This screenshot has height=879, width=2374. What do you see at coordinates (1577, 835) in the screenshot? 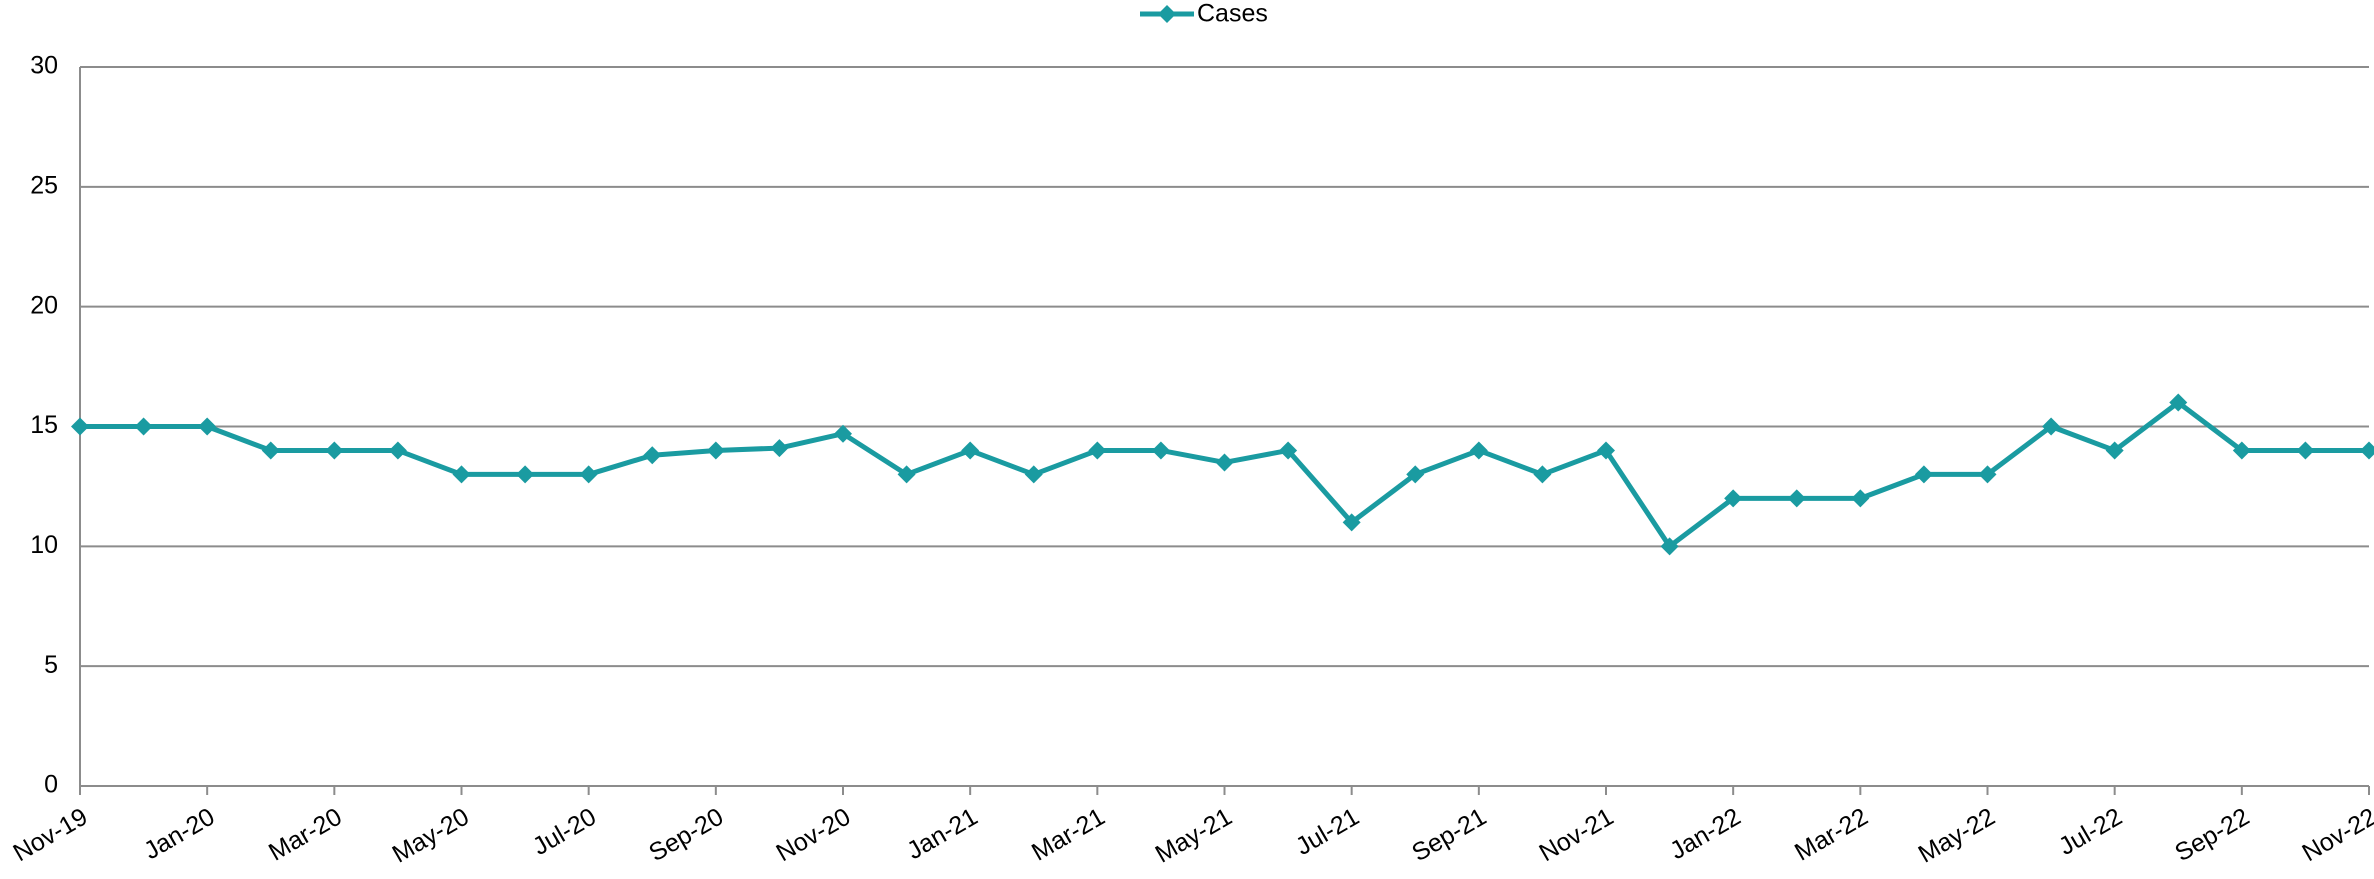
I see `x-tick-label: Nov-21` at bounding box center [1577, 835].